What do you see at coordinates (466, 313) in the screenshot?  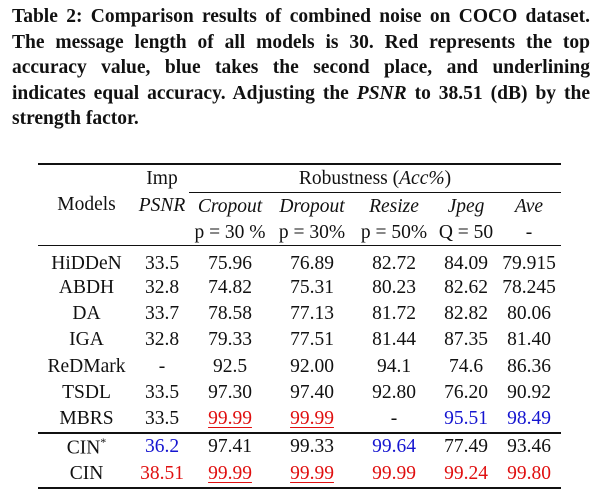 I see `jpeg-cell: 82.82` at bounding box center [466, 313].